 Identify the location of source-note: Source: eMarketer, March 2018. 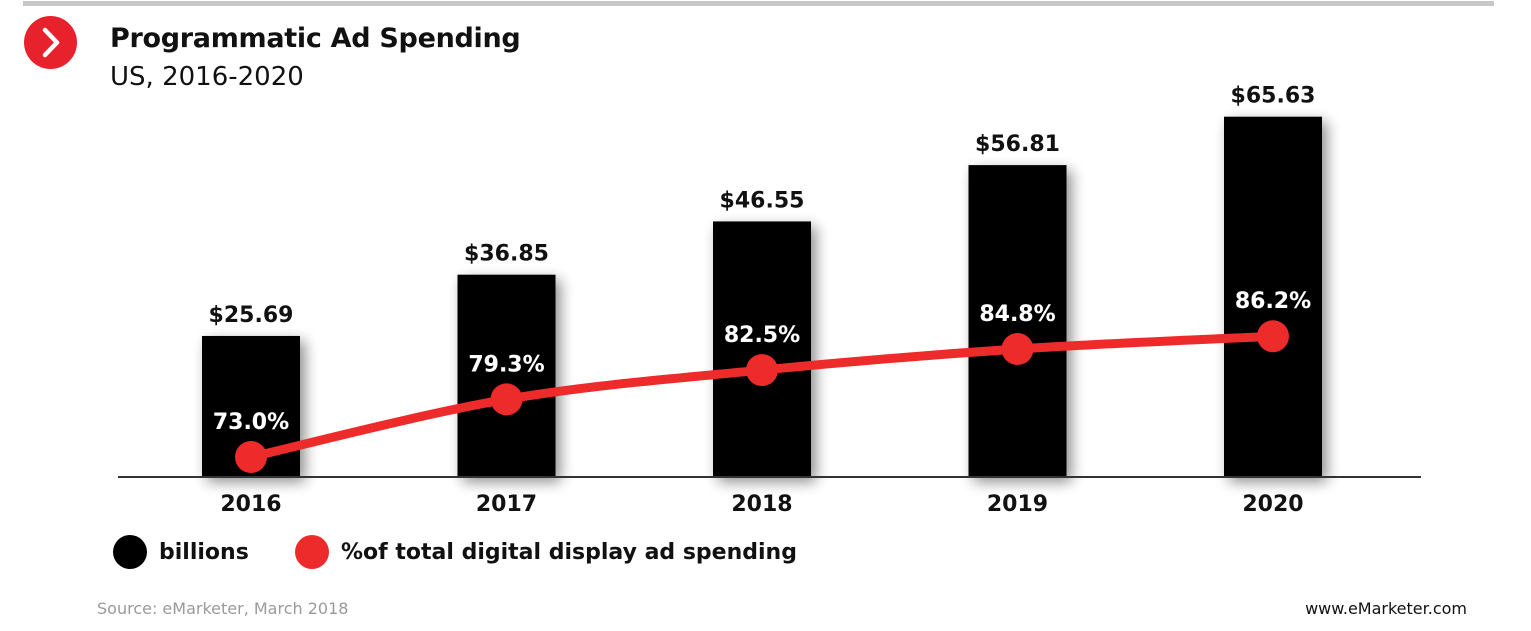
(223, 608).